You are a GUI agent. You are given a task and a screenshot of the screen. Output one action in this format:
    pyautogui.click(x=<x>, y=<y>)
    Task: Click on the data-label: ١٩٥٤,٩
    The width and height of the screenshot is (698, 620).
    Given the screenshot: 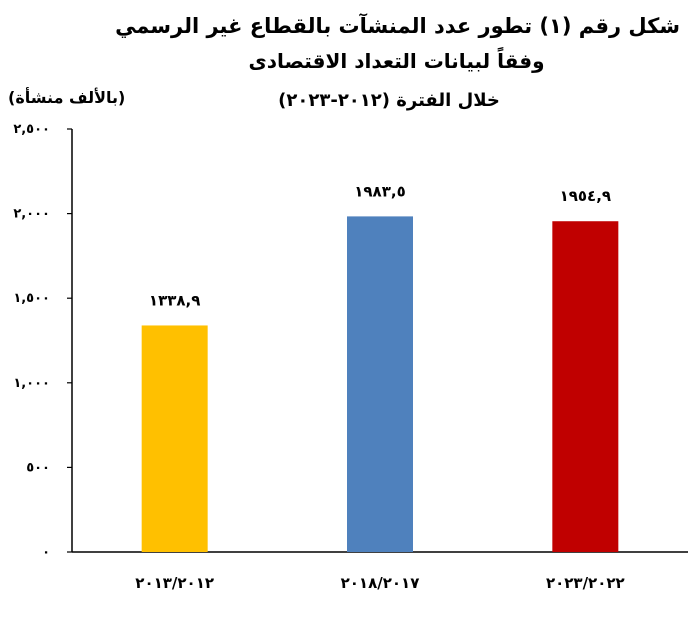 What is the action you would take?
    pyautogui.click(x=585, y=196)
    